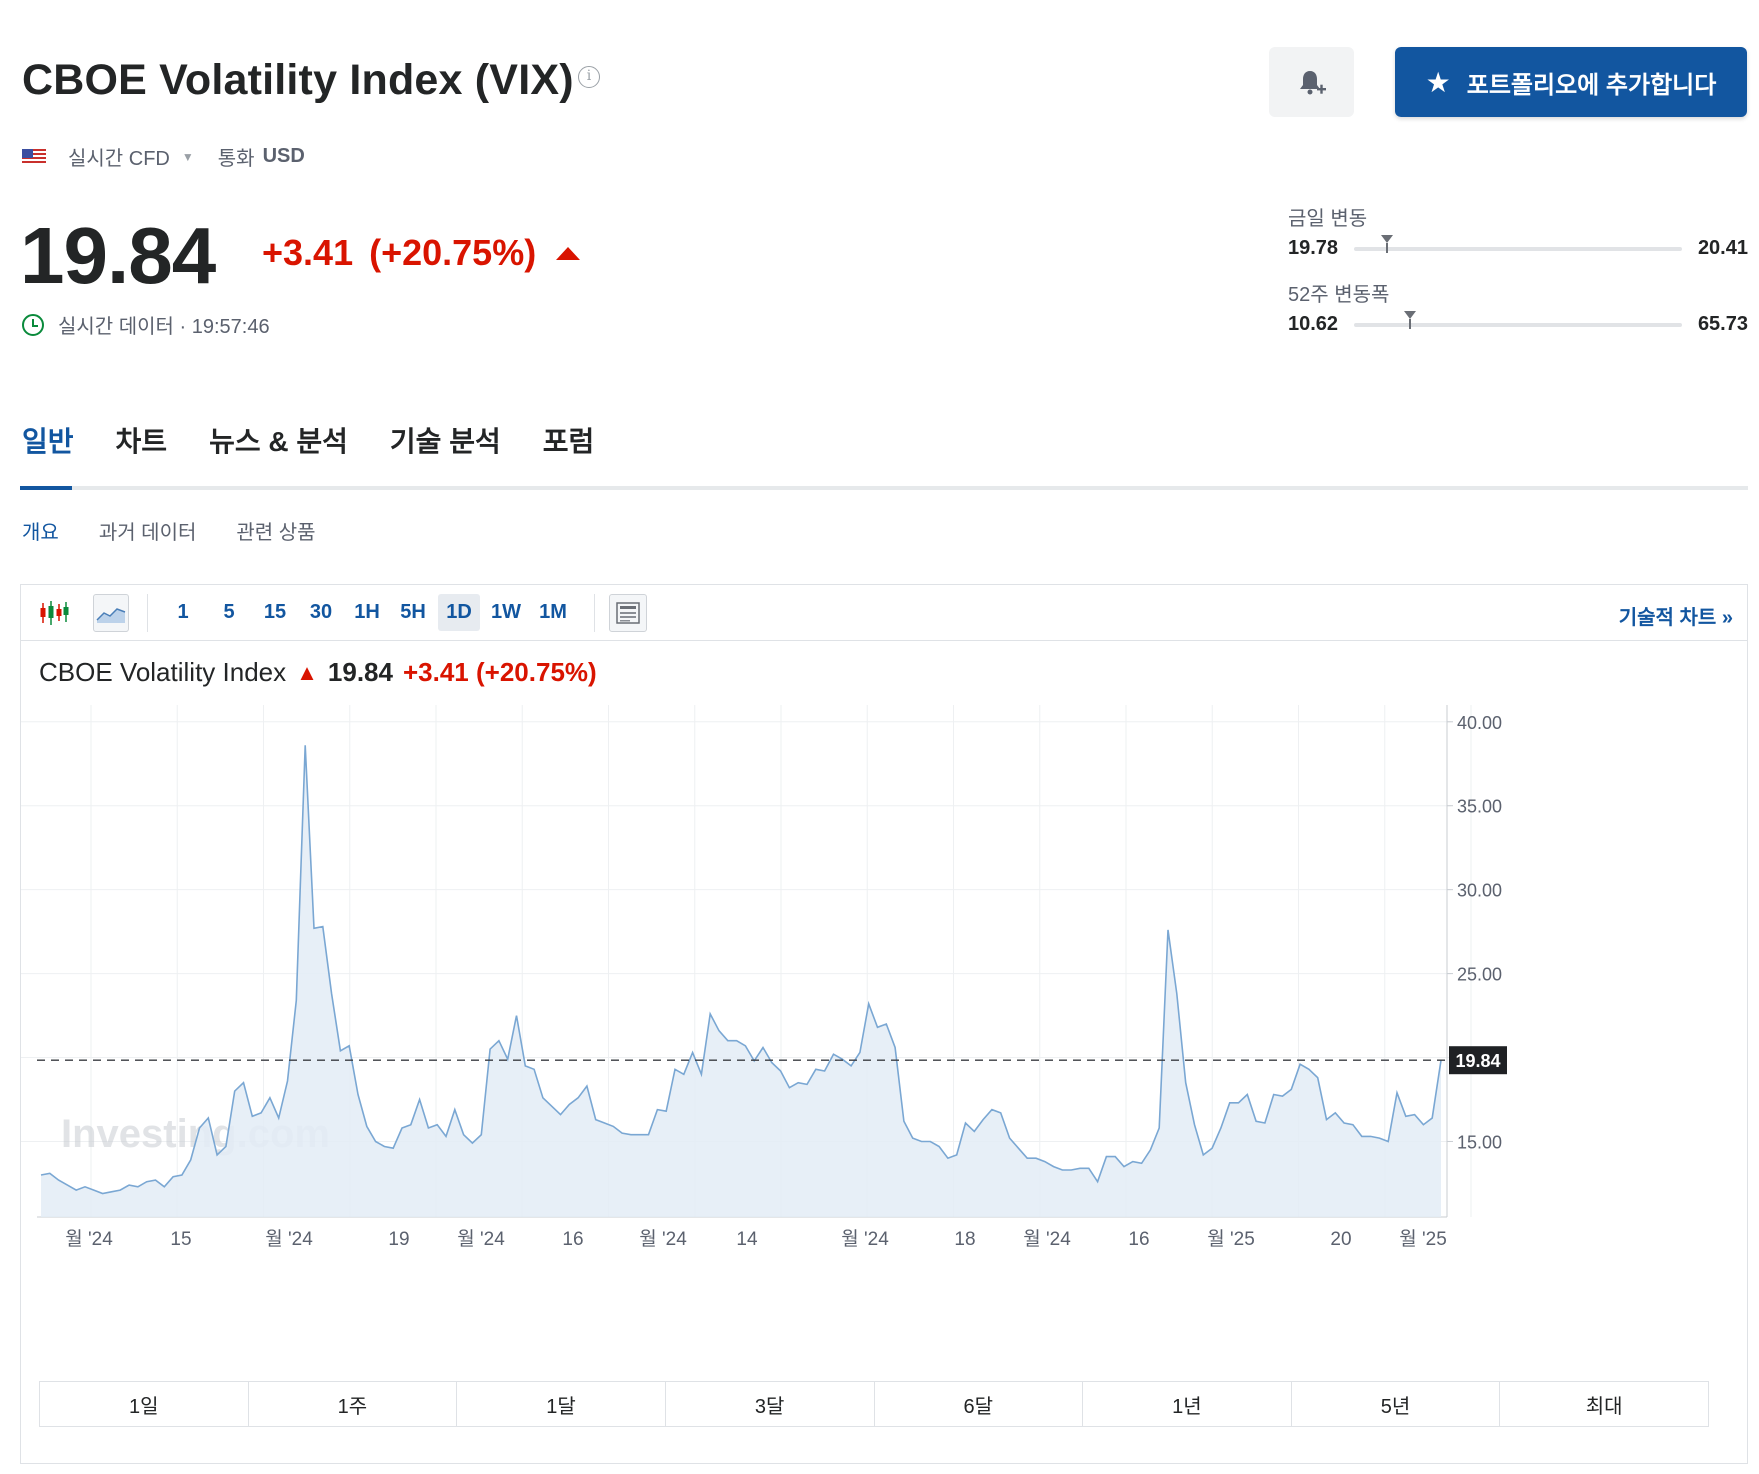 This screenshot has height=1474, width=1759. Describe the element at coordinates (33, 324) in the screenshot. I see `clock-icon` at that location.